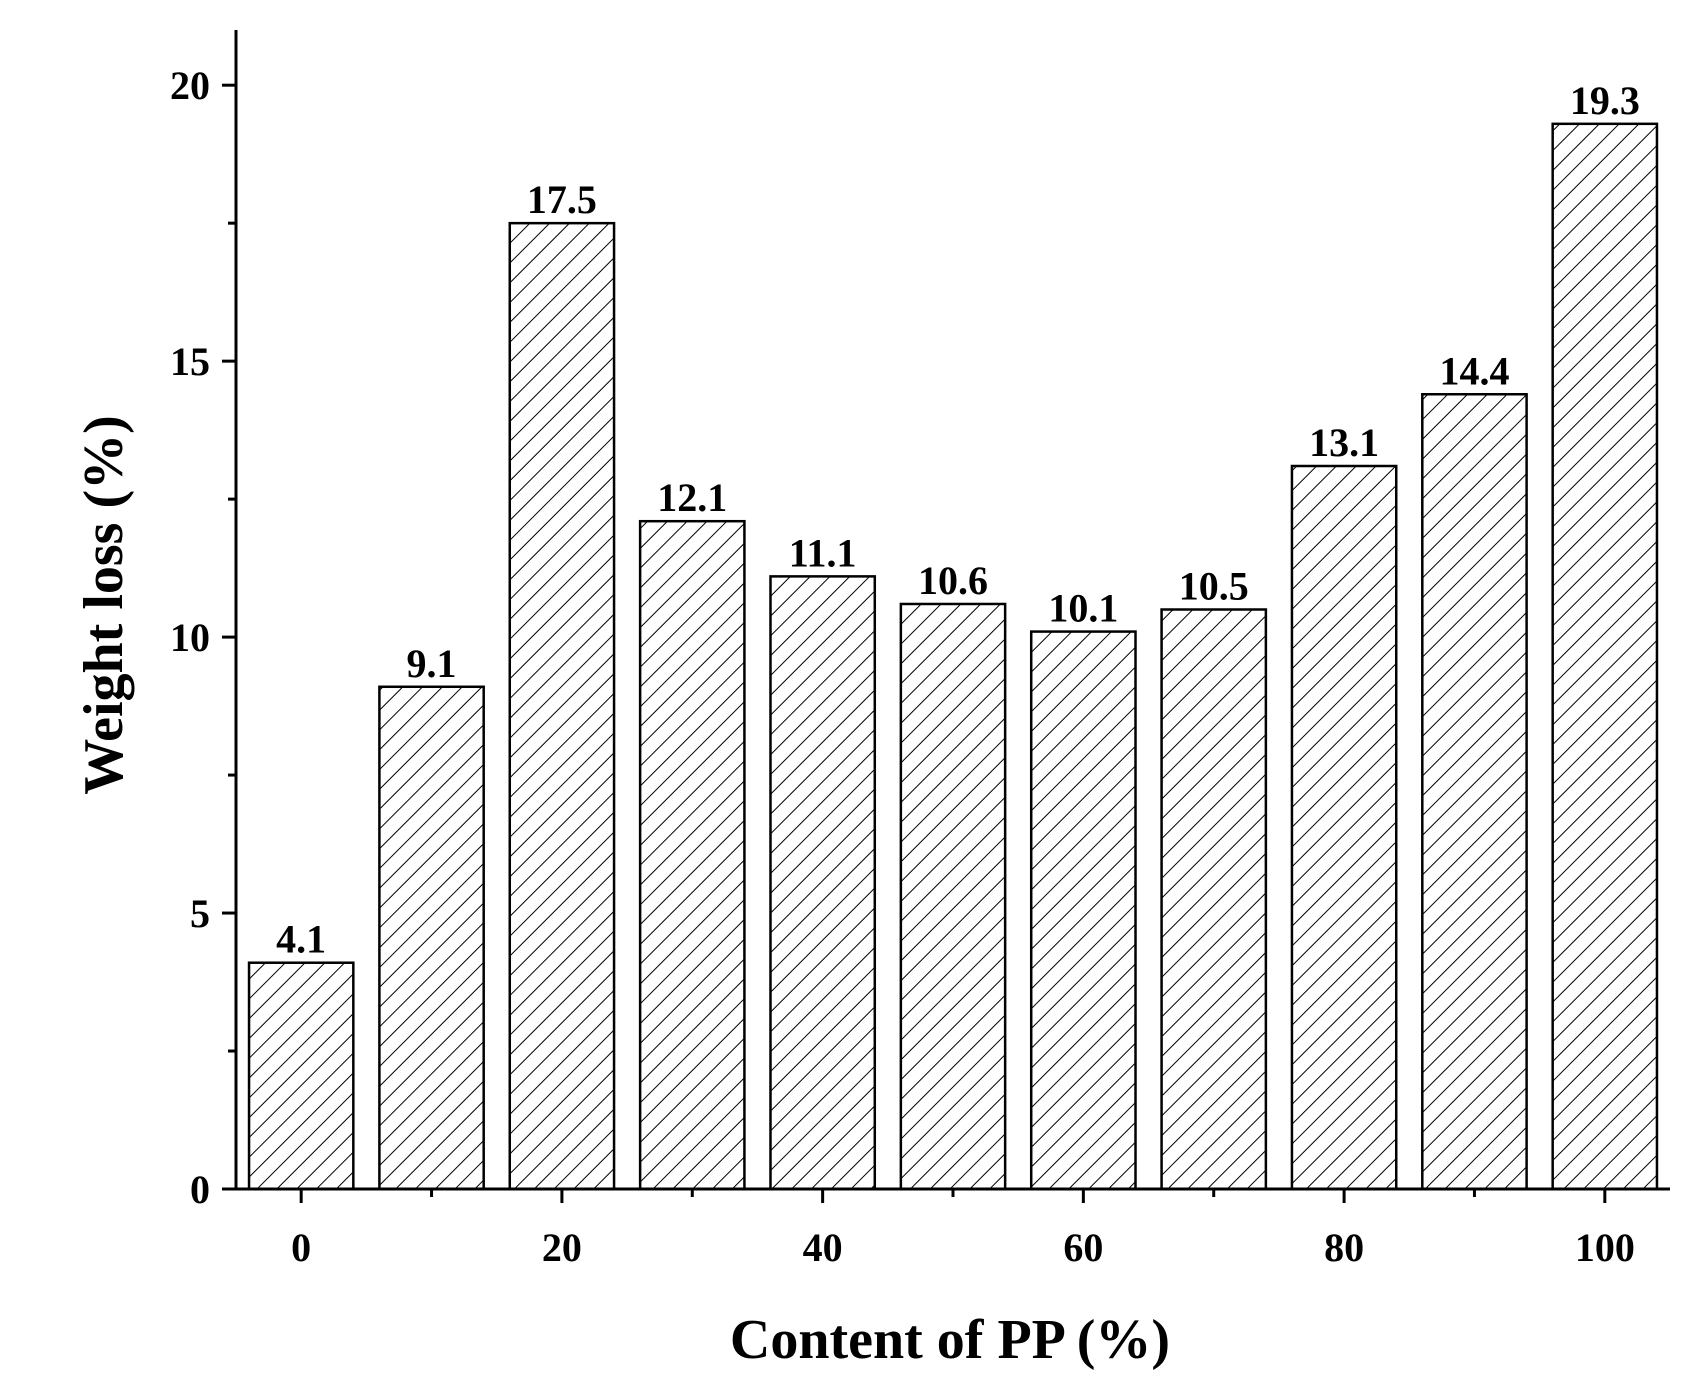  What do you see at coordinates (200, 913) in the screenshot?
I see `y-tick-label-5: 5` at bounding box center [200, 913].